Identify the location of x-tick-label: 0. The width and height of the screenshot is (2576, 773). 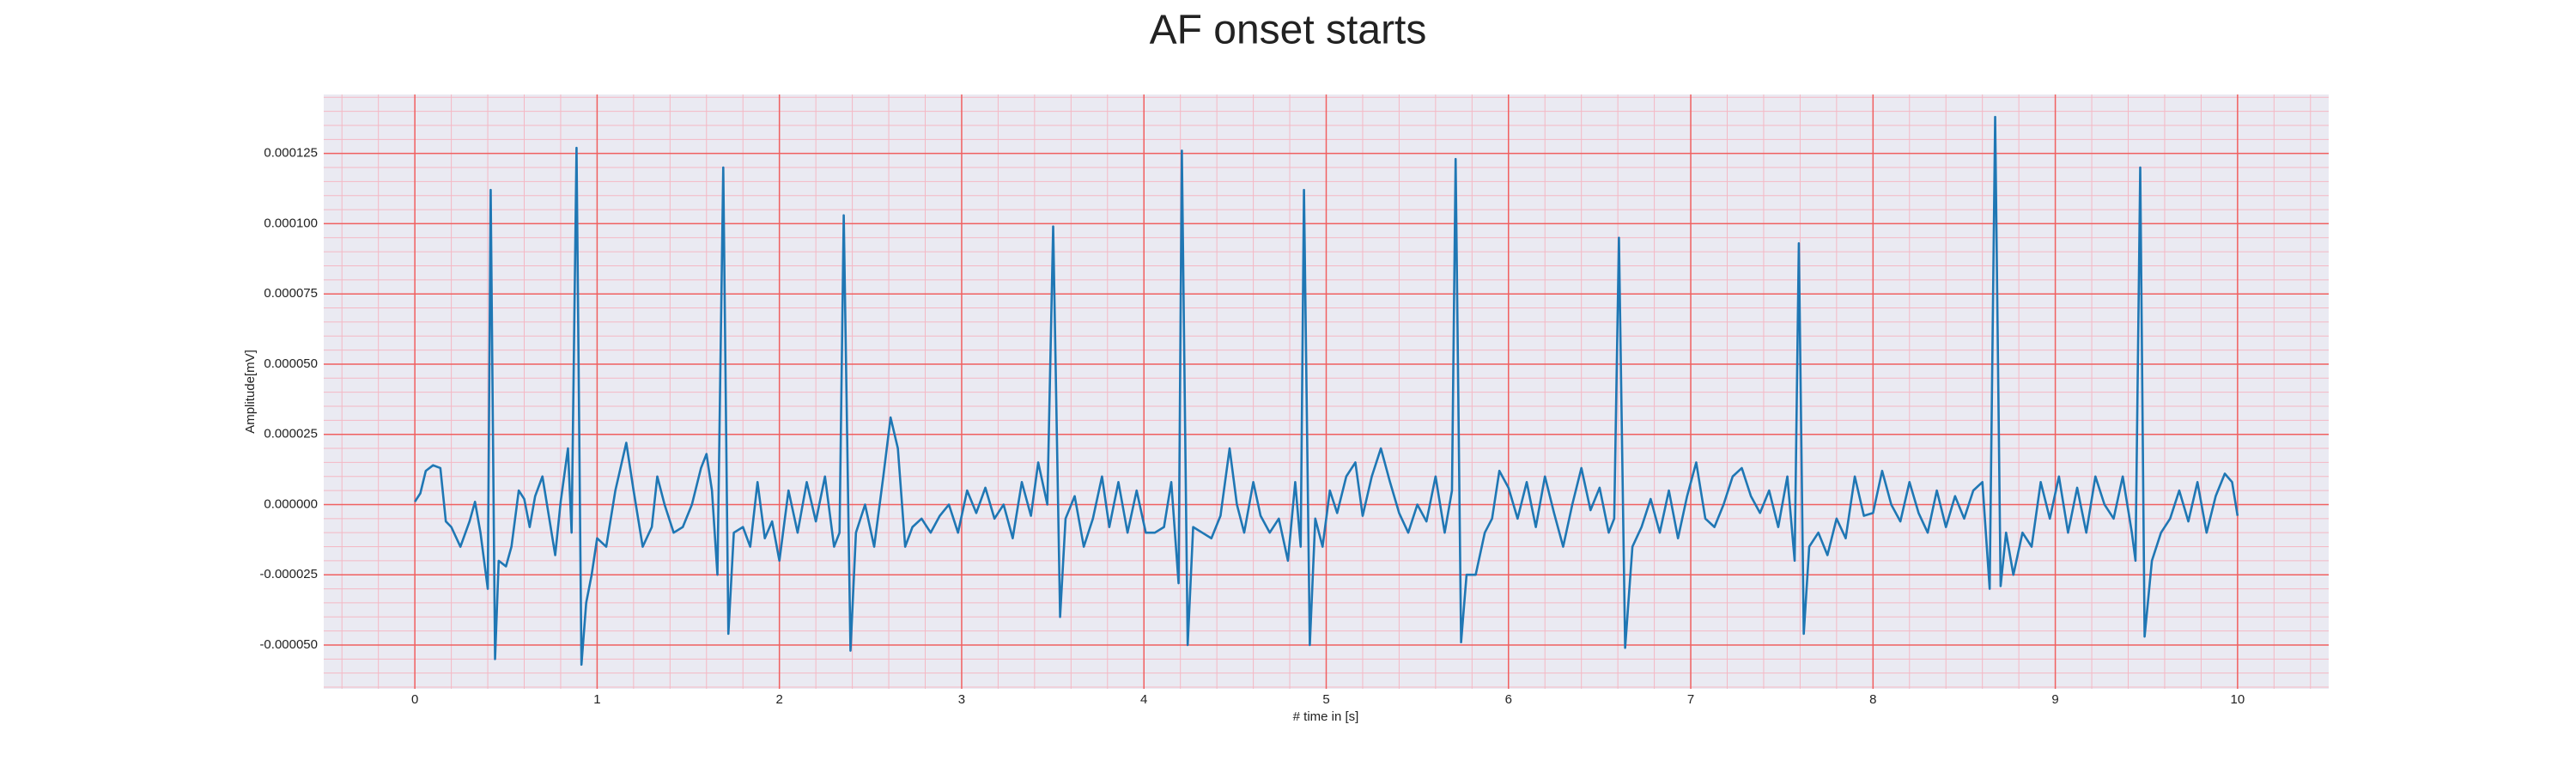
(414, 699).